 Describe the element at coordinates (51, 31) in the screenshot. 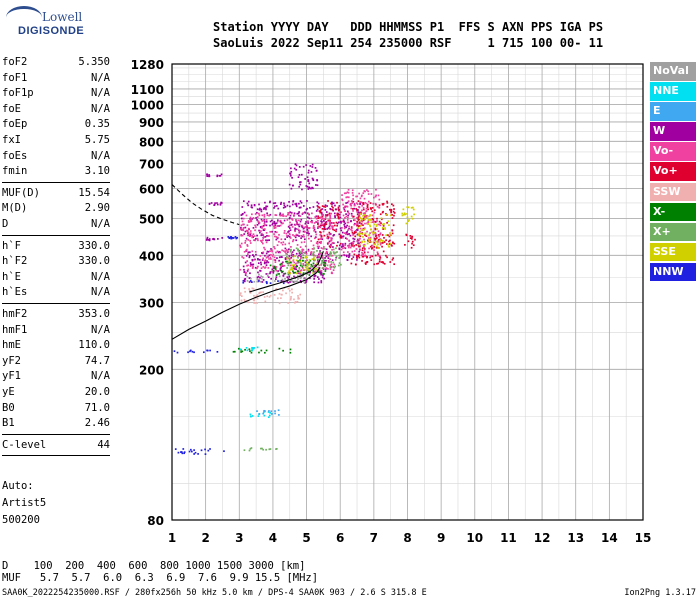

I see `logo-line2: DIGISONDE` at that location.